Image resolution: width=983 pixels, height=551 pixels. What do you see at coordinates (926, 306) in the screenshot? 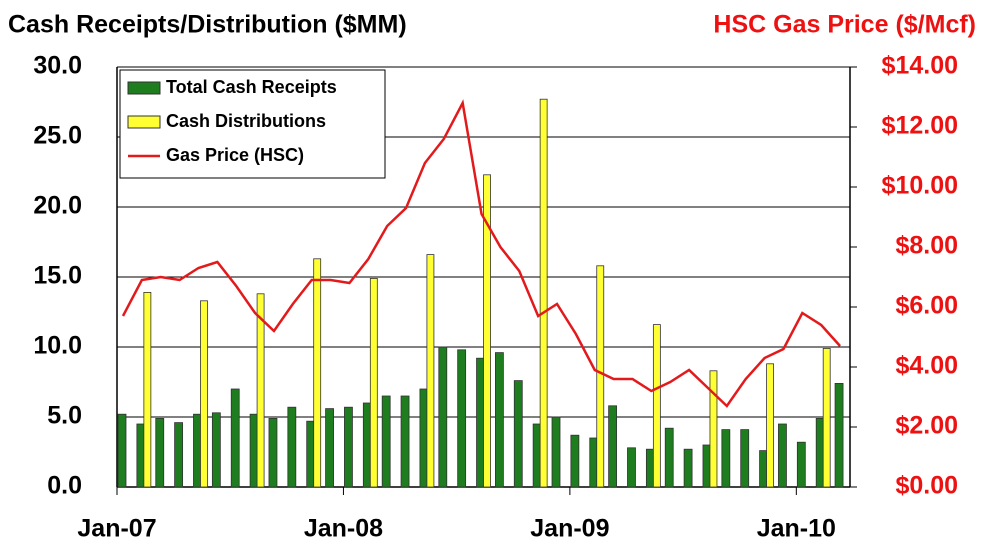
I see `y2-tick-label: $6.00` at bounding box center [926, 306].